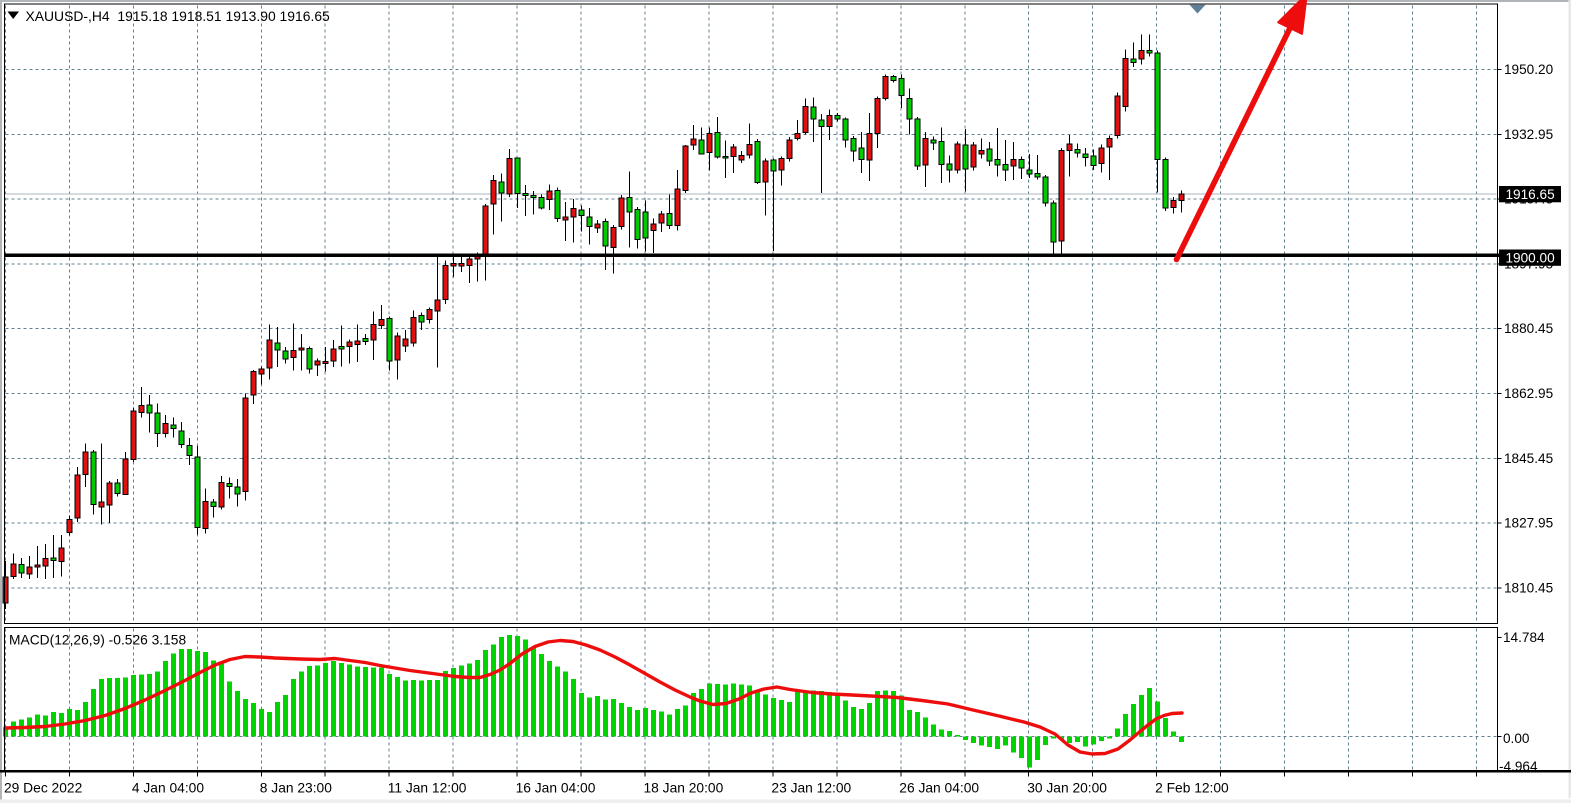 The width and height of the screenshot is (1571, 803). What do you see at coordinates (1528, 328) in the screenshot?
I see `svg-text: 1880.45` at bounding box center [1528, 328].